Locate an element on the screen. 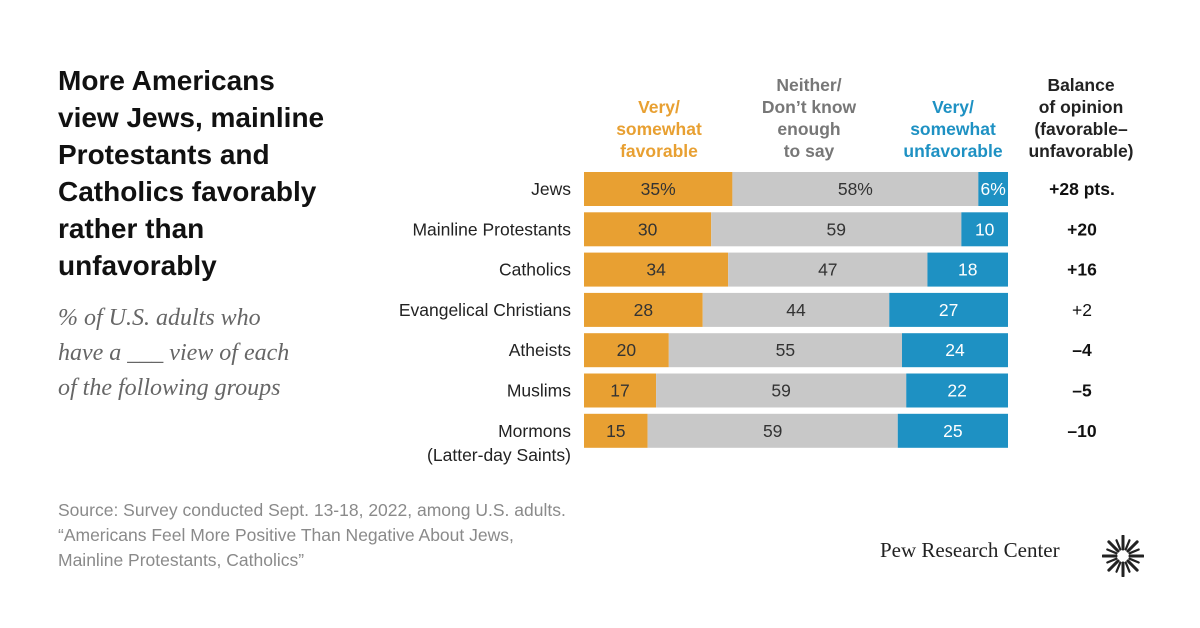  header-unfavorable: somewhat is located at coordinates (953, 129).